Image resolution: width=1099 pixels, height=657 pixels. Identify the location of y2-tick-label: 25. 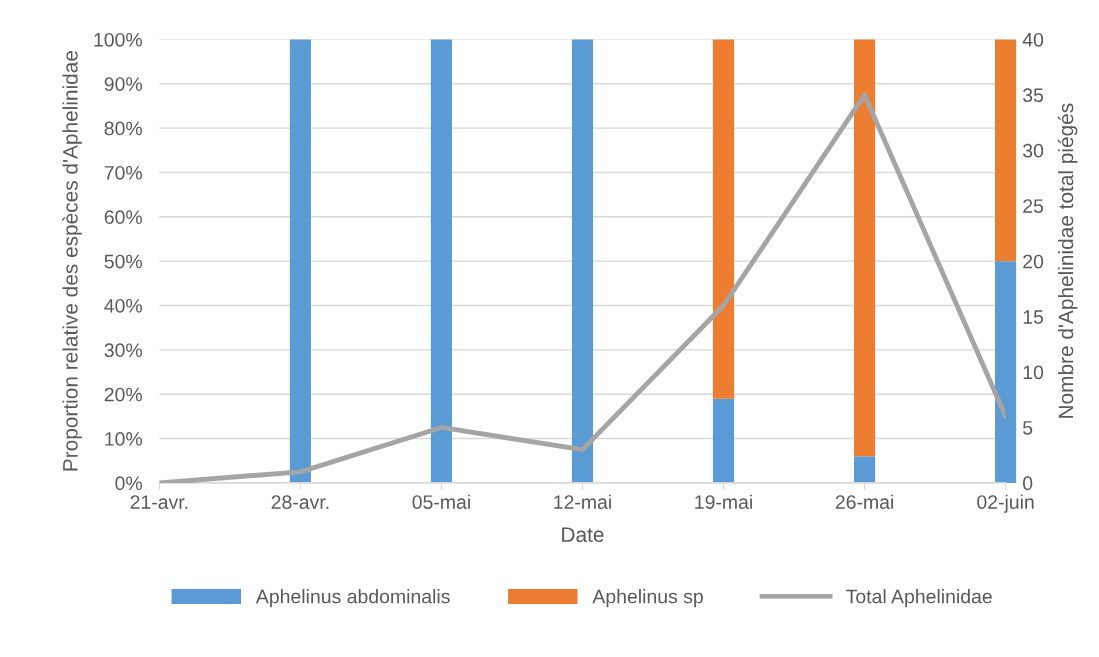
(1033, 206).